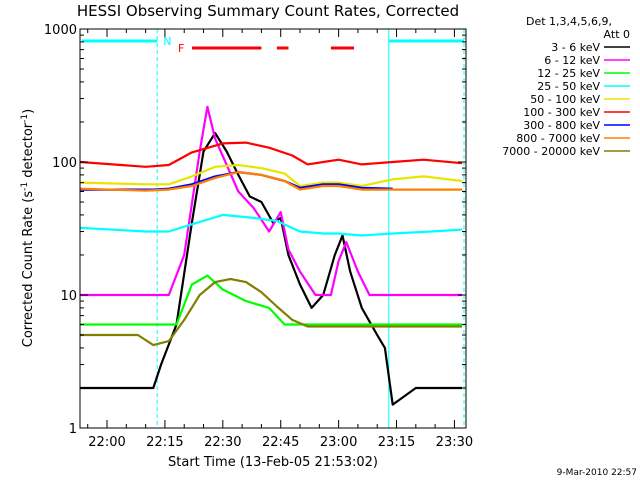  Describe the element at coordinates (181, 48) in the screenshot. I see `flare-label: F` at that location.